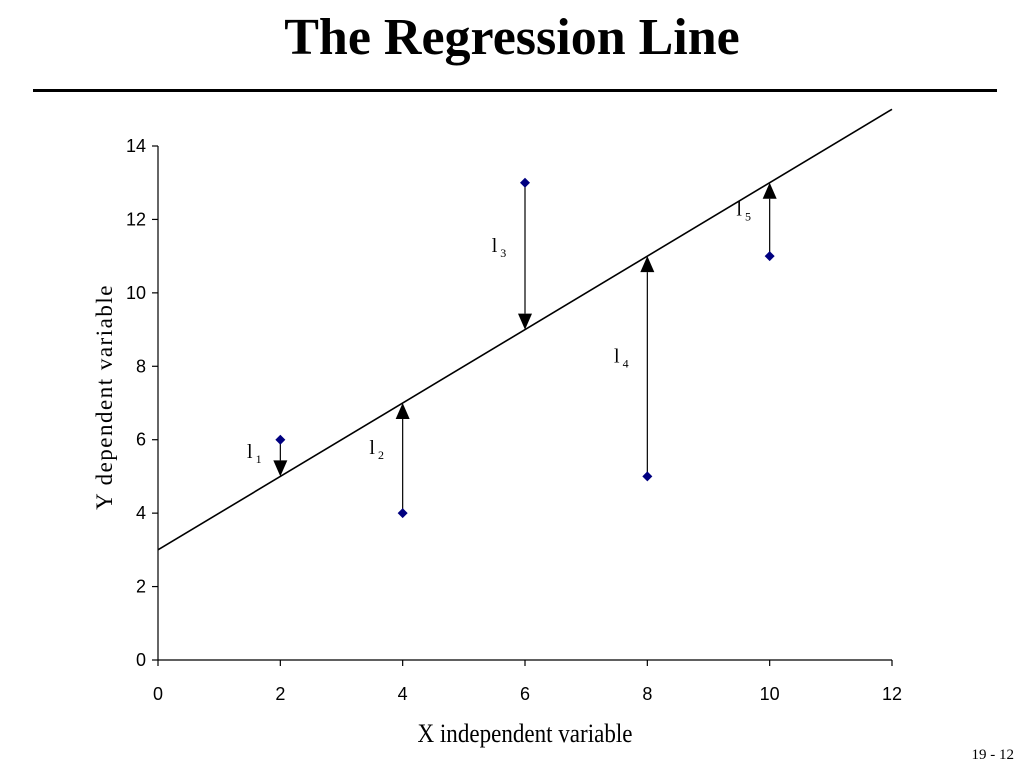 Image resolution: width=1024 pixels, height=768 pixels. I want to click on residual-label-subscript: 2, so click(381, 455).